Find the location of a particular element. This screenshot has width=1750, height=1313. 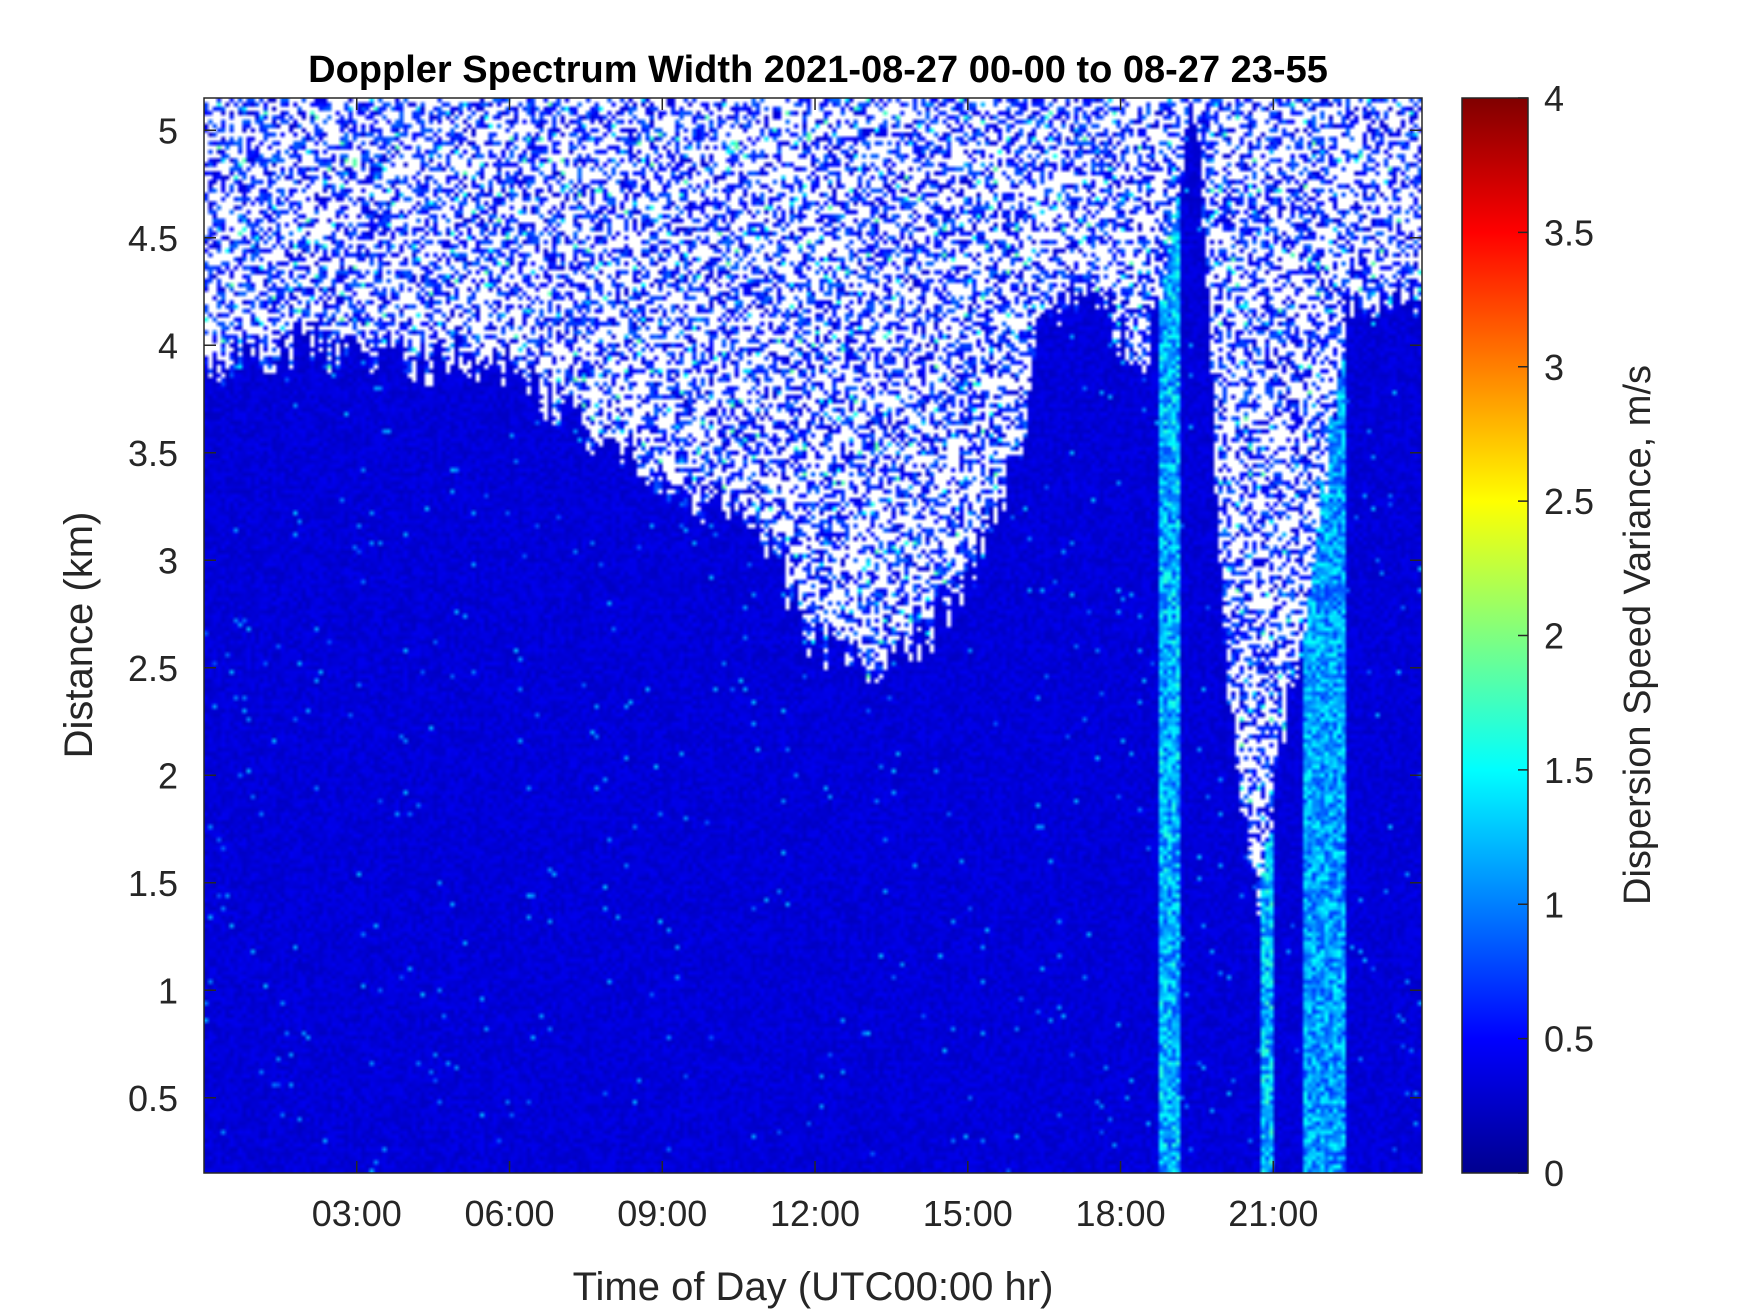

y-tick-label: 1.5 is located at coordinates (153, 883).